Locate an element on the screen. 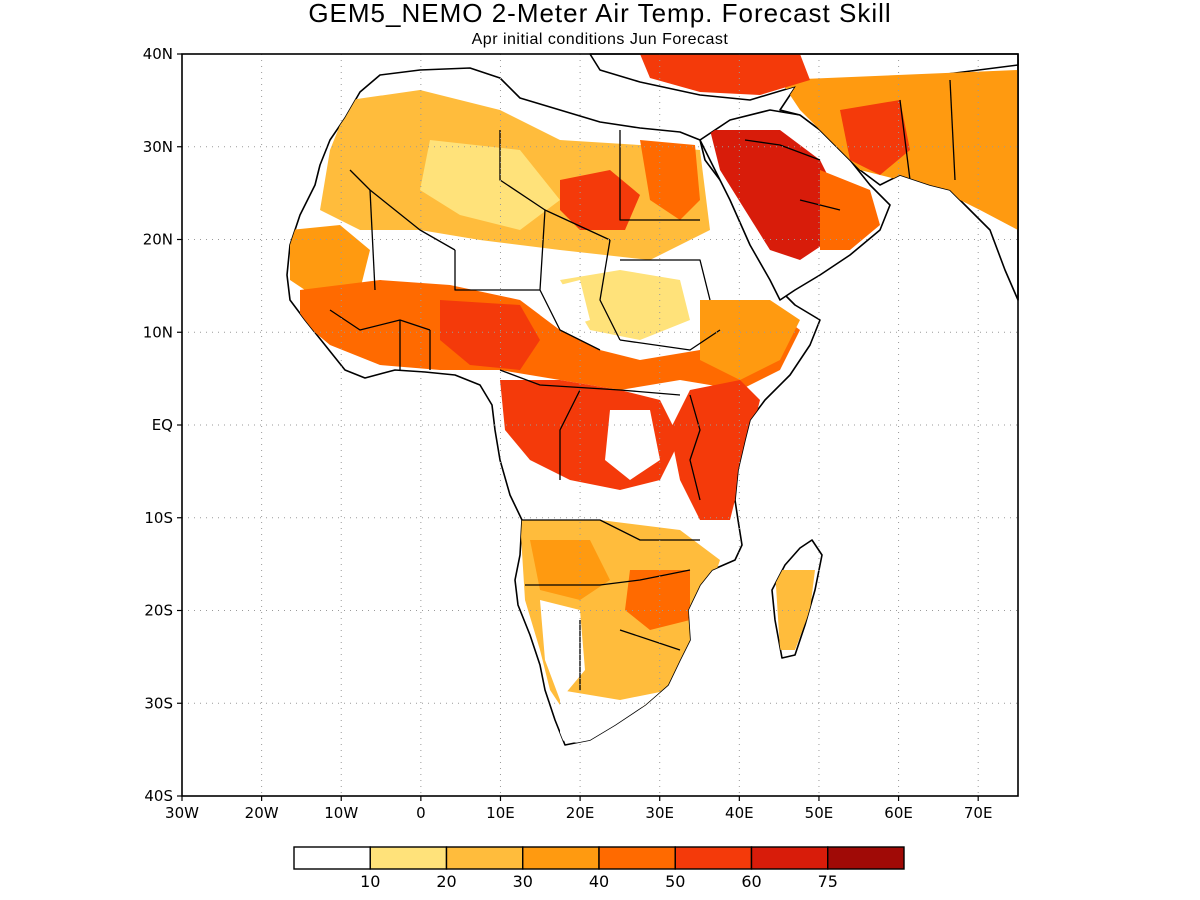 This screenshot has height=900, width=1200. lon-tick-label: 30W is located at coordinates (182, 813).